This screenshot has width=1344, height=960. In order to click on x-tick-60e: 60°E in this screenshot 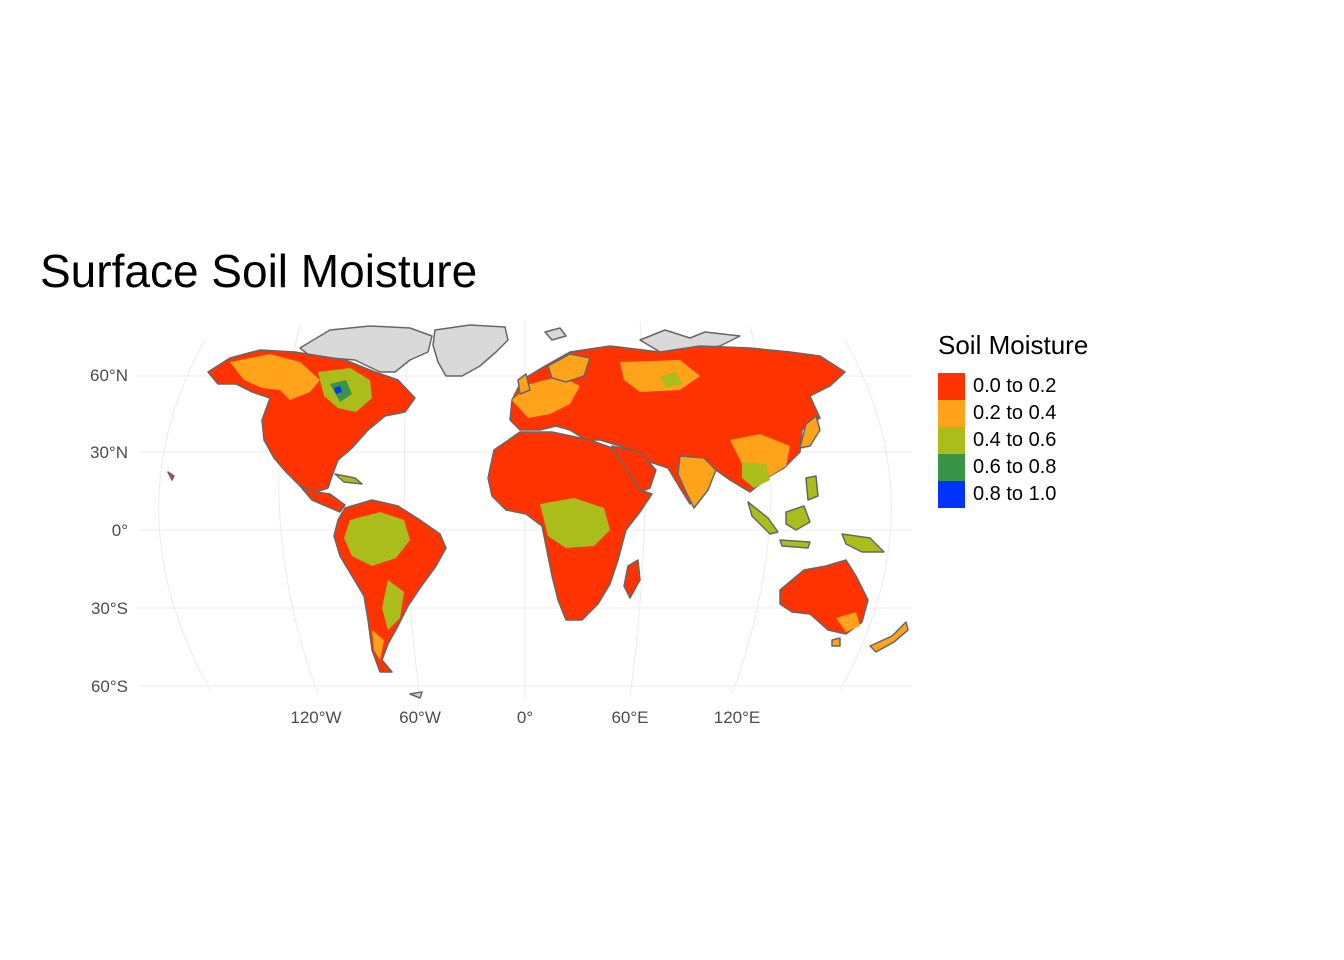, I will do `click(630, 717)`.